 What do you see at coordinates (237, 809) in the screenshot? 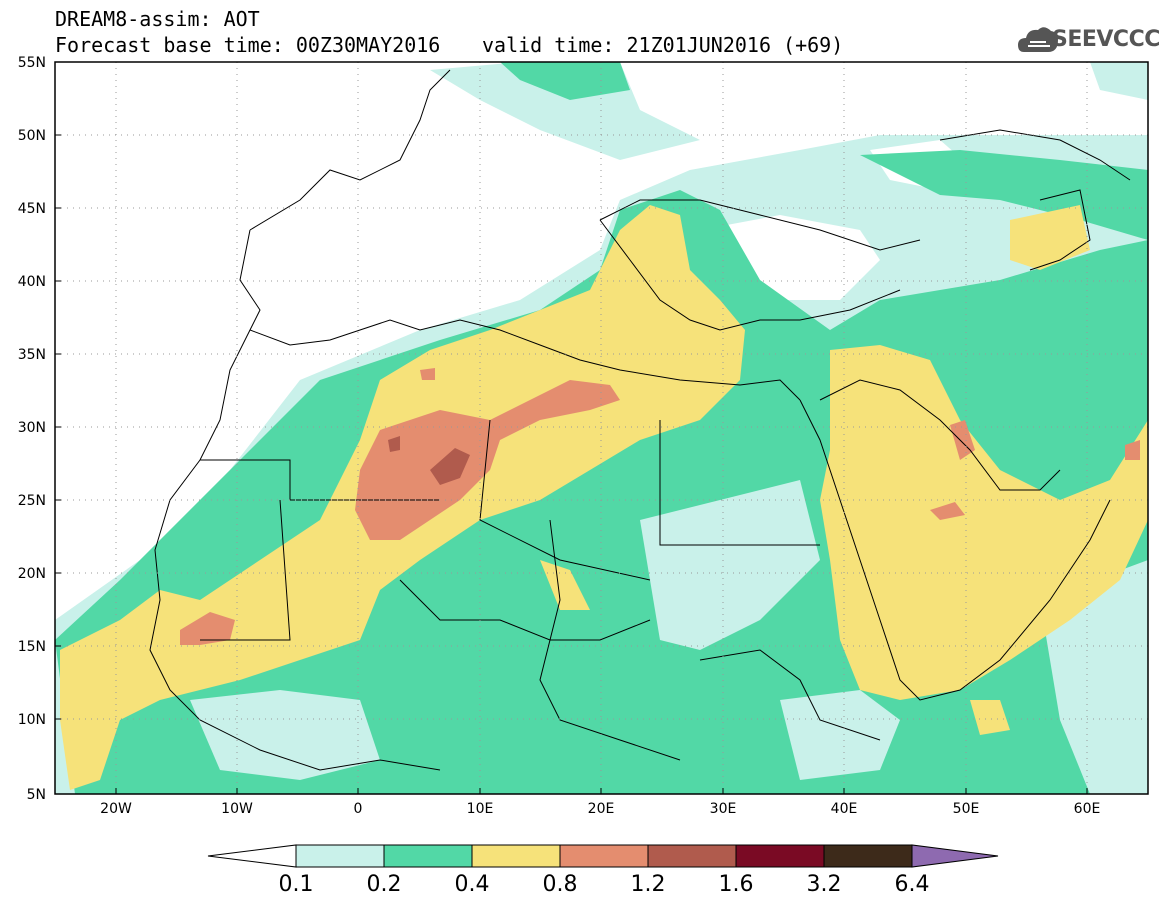
I see `lon-label: 10W` at bounding box center [237, 809].